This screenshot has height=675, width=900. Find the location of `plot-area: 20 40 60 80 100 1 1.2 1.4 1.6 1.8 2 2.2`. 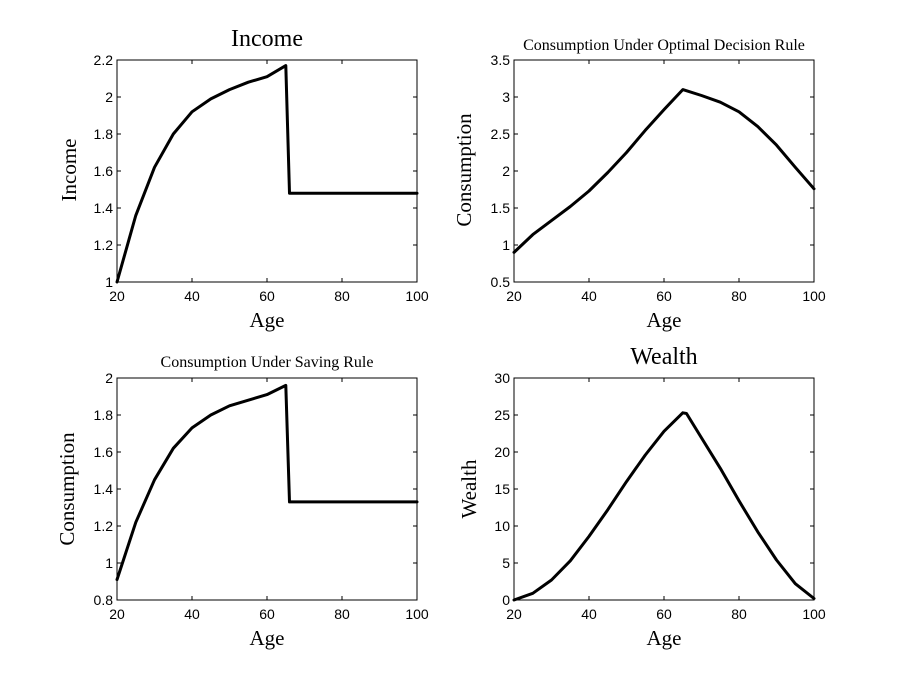

plot-area: 20 40 60 80 100 1 1.2 1.4 1.6 1.8 2 2.2 is located at coordinates (261, 178).